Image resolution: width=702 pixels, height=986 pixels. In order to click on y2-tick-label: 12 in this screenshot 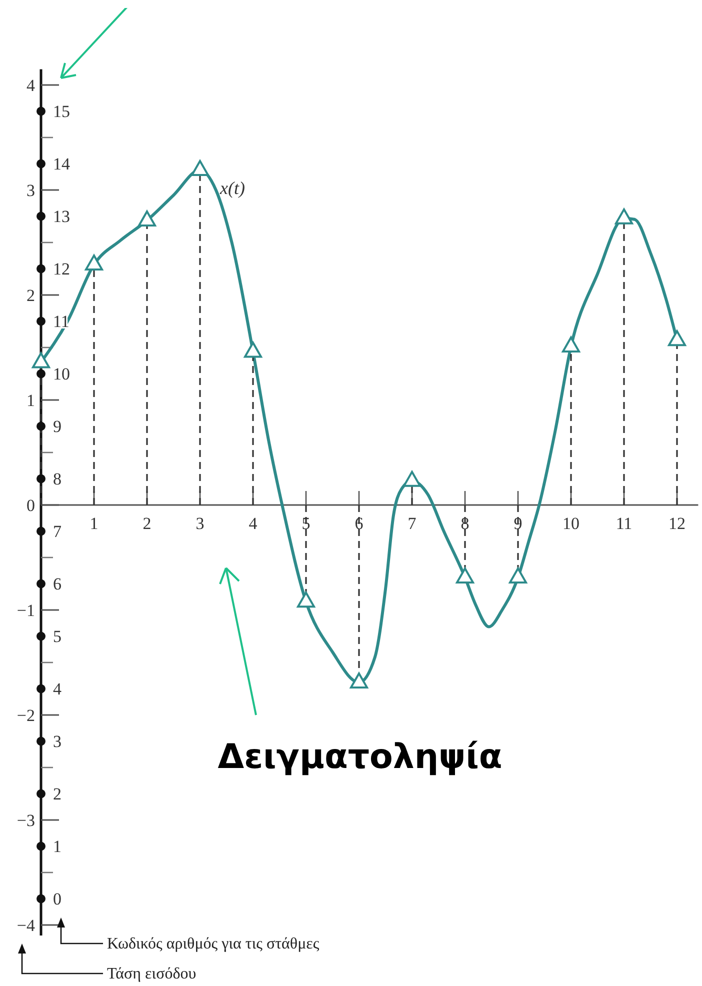, I will do `click(61, 269)`.